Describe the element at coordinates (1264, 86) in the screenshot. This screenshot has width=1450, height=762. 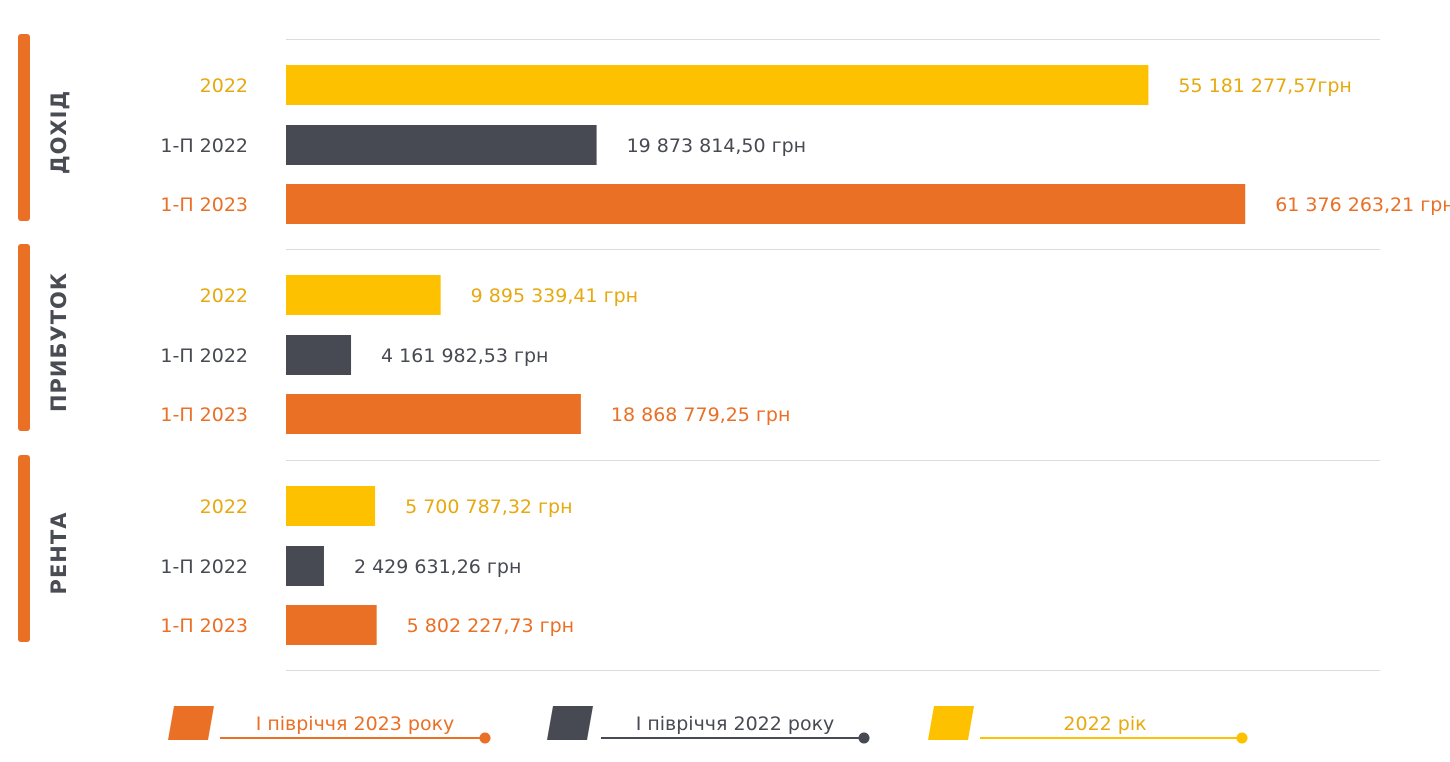
I see `data-label: 55 181 277,57грн` at that location.